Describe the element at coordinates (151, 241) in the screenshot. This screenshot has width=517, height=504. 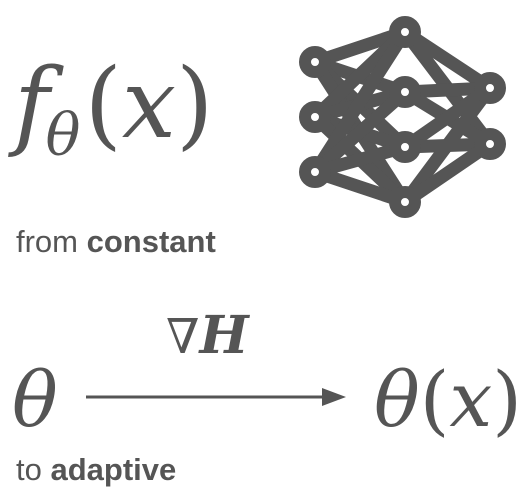
I see `caption-constant-bold: constant` at that location.